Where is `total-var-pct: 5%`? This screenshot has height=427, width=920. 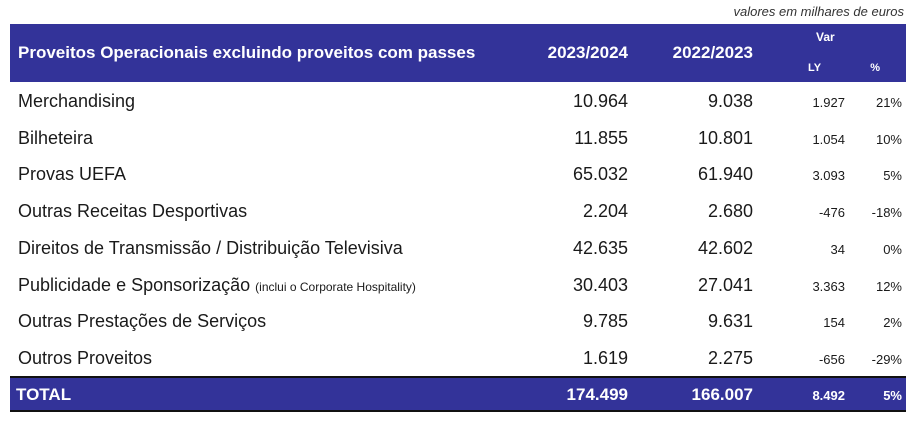 total-var-pct: 5% is located at coordinates (892, 395).